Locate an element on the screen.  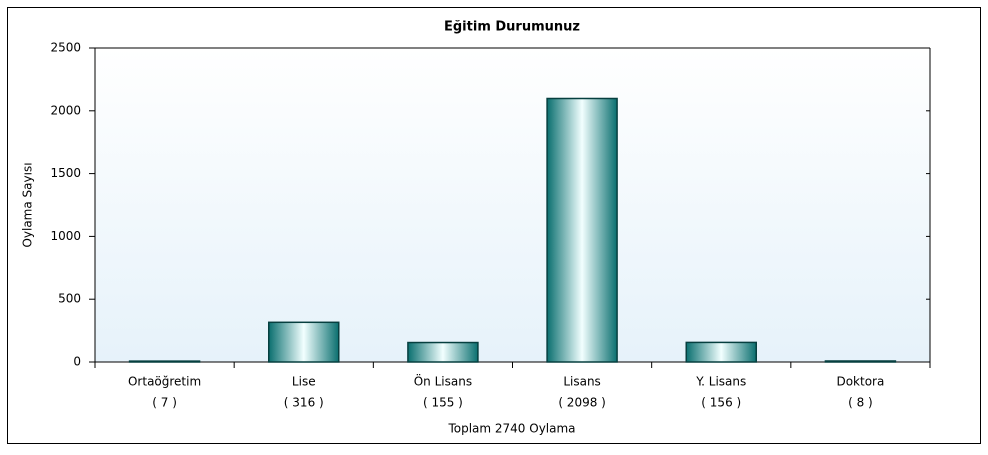
x-tick-label: Doktora is located at coordinates (860, 382).